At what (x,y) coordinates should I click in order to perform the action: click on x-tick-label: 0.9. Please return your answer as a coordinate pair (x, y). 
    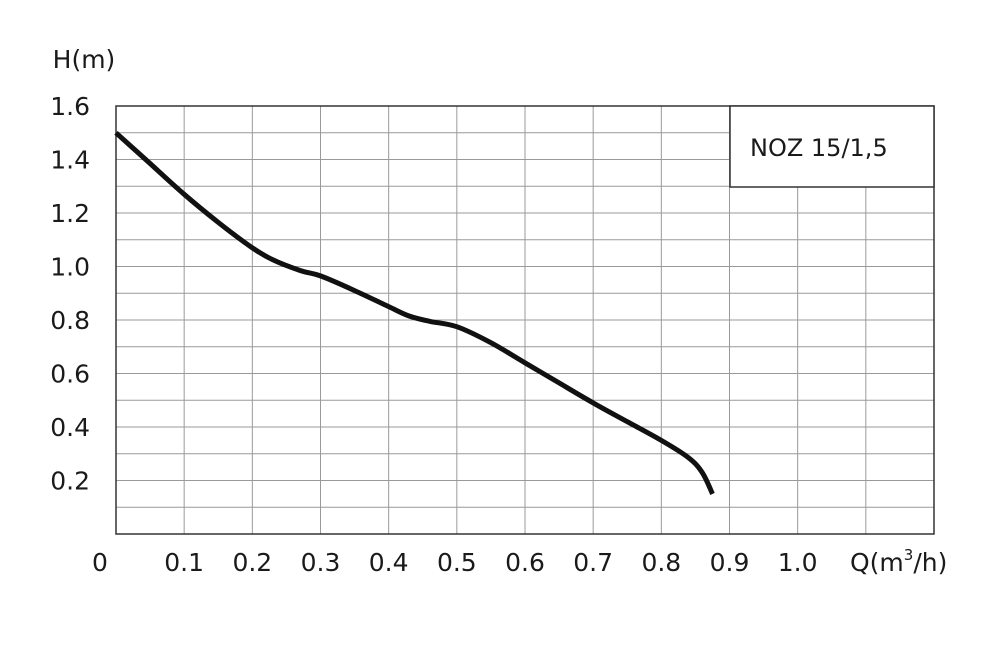
    Looking at the image, I should click on (730, 562).